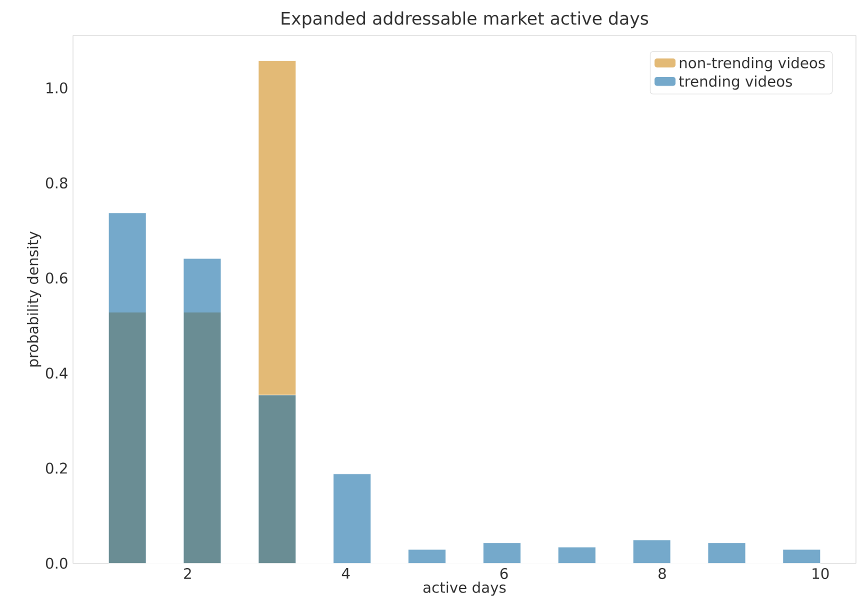 The height and width of the screenshot is (604, 858). What do you see at coordinates (56, 468) in the screenshot?
I see `y-tick-label: 0.2` at bounding box center [56, 468].